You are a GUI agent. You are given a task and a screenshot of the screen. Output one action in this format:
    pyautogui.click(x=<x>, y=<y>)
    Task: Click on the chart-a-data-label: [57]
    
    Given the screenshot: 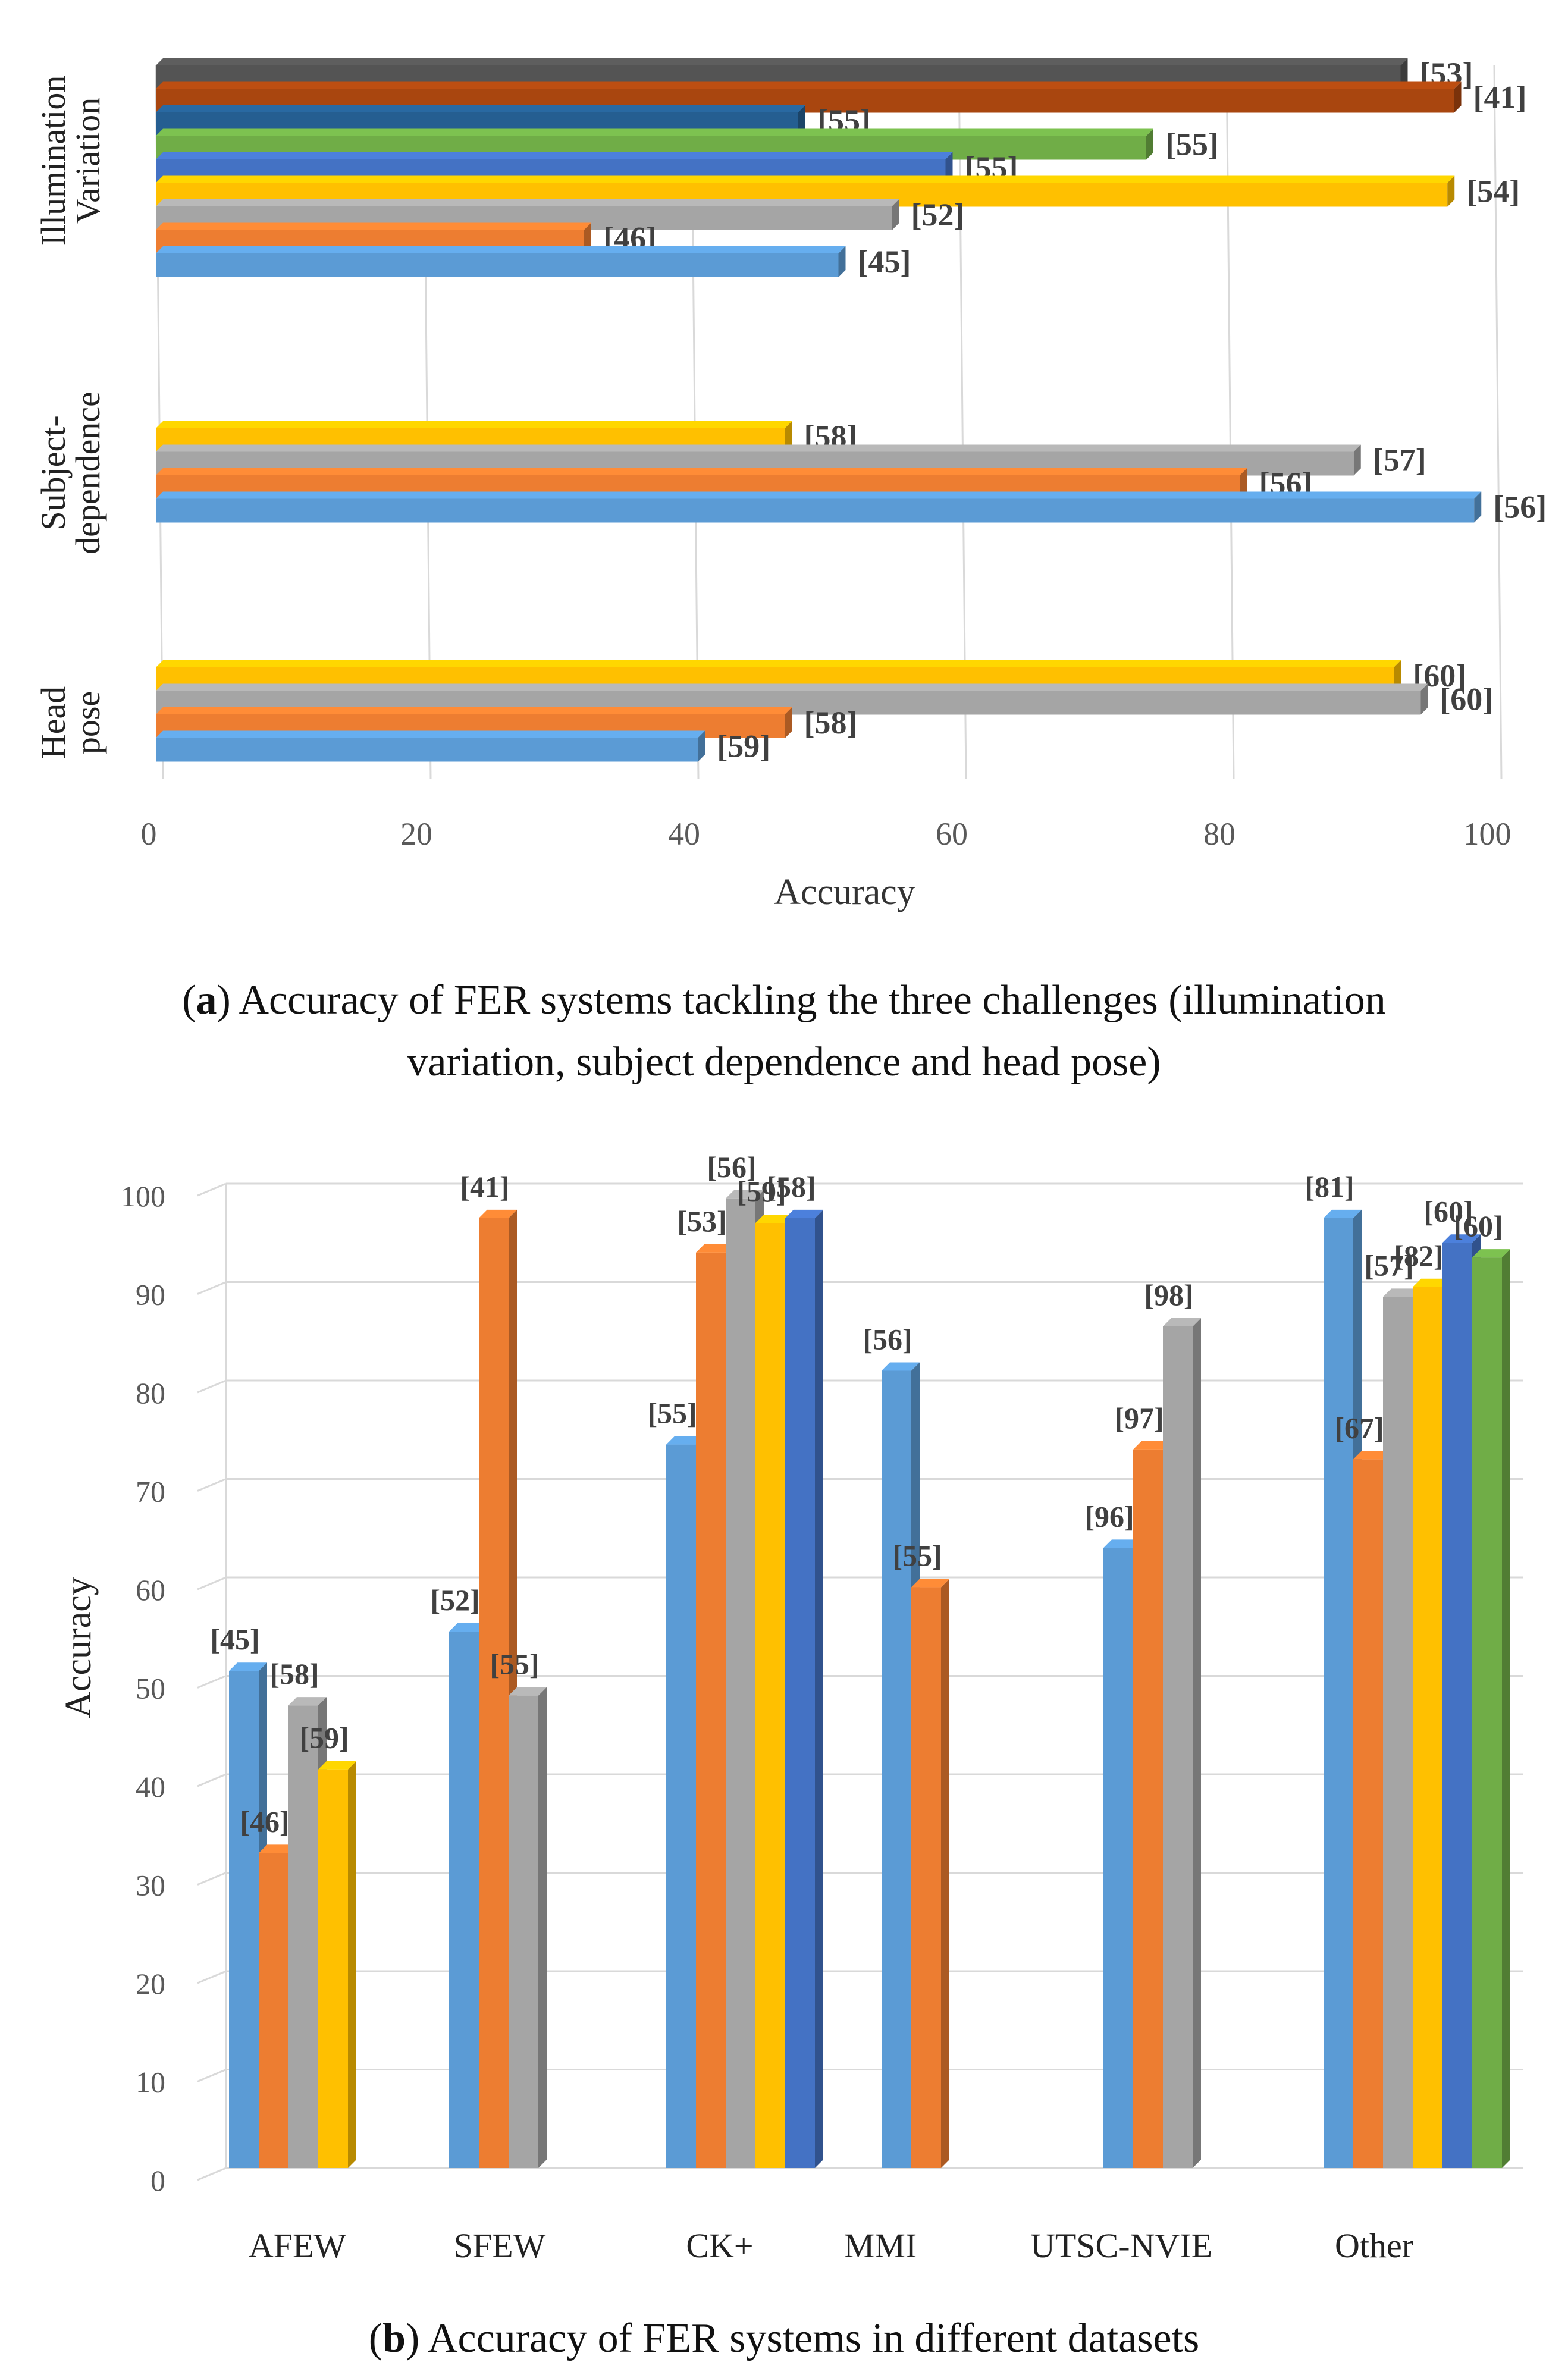 What is the action you would take?
    pyautogui.click(x=1399, y=460)
    